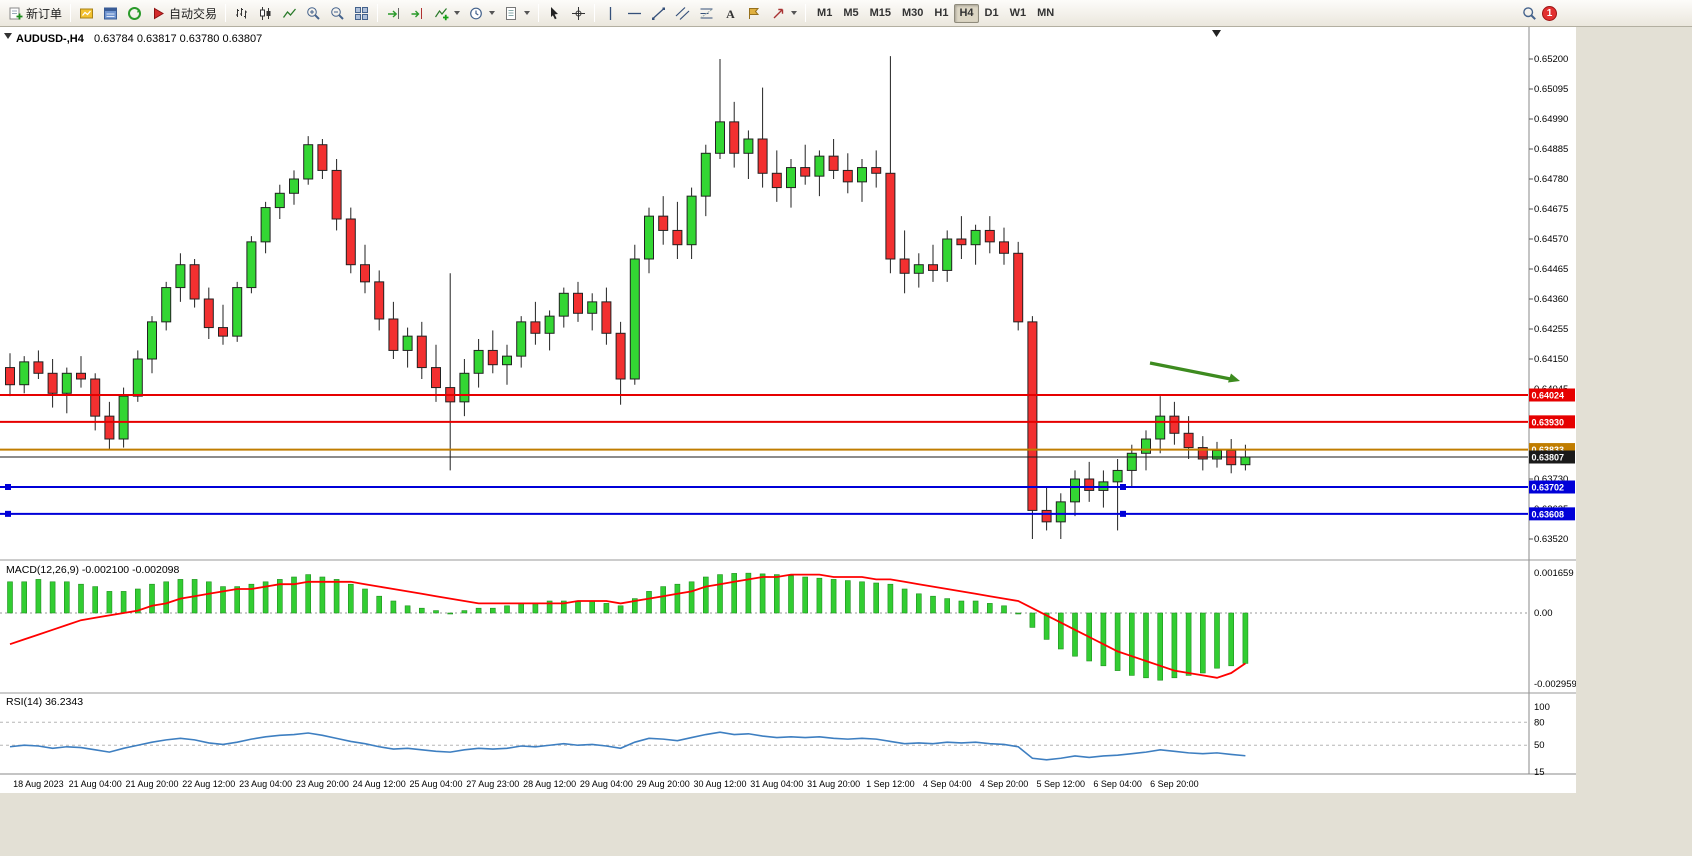  Describe the element at coordinates (947, 784) in the screenshot. I see `time-axis-label: 4 Sep 04:00` at that location.